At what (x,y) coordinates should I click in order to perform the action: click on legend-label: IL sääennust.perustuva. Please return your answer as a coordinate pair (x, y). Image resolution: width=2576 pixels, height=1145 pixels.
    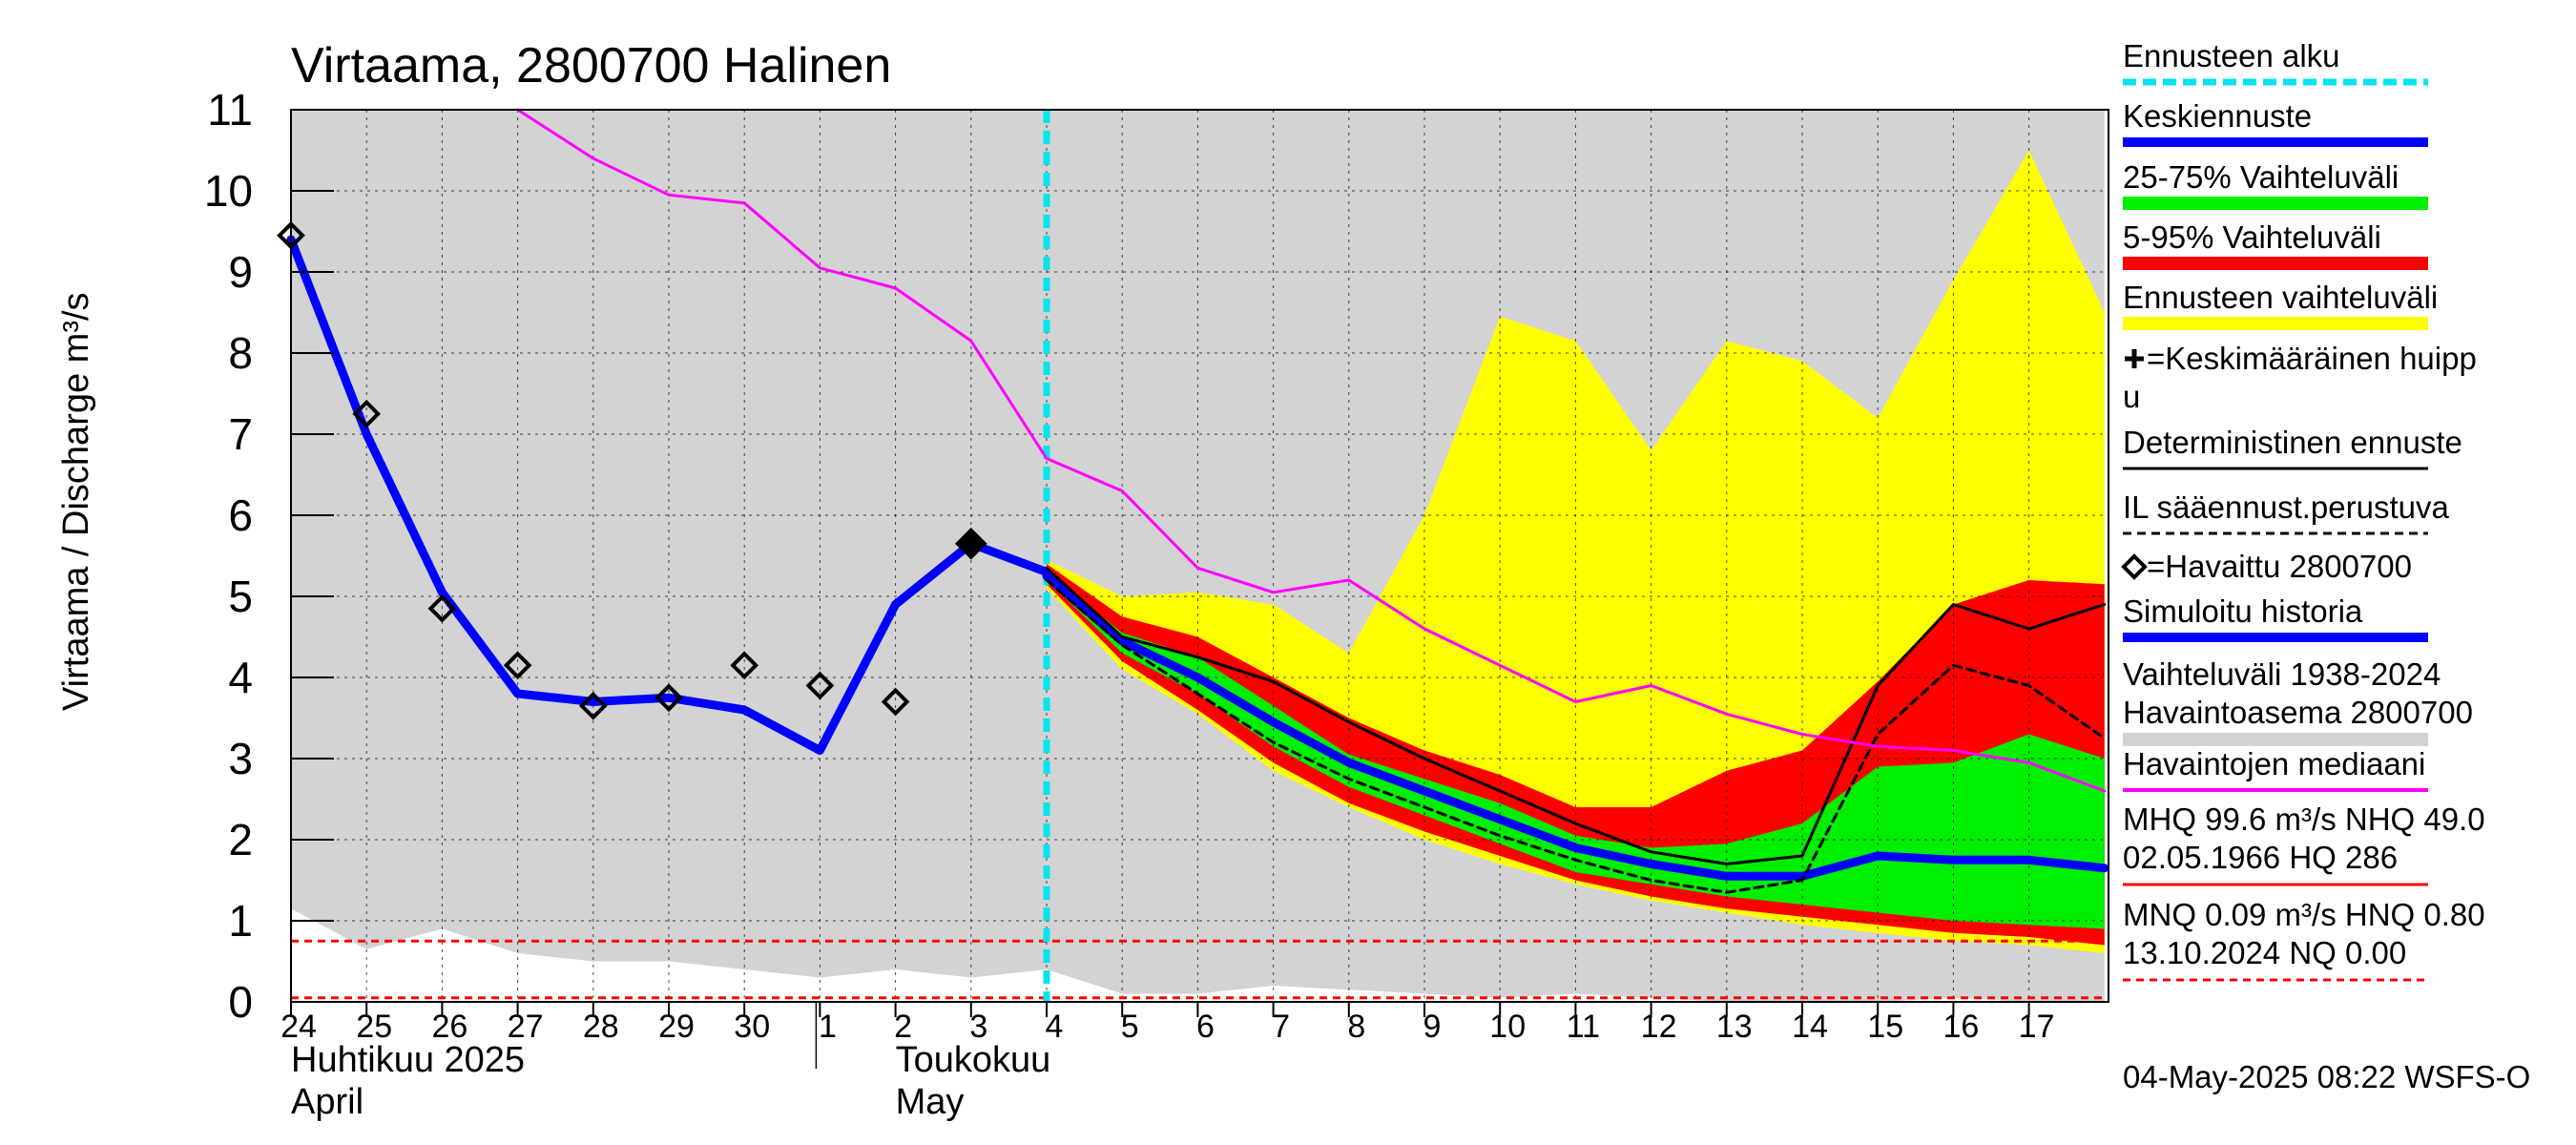
    Looking at the image, I should click on (2286, 507).